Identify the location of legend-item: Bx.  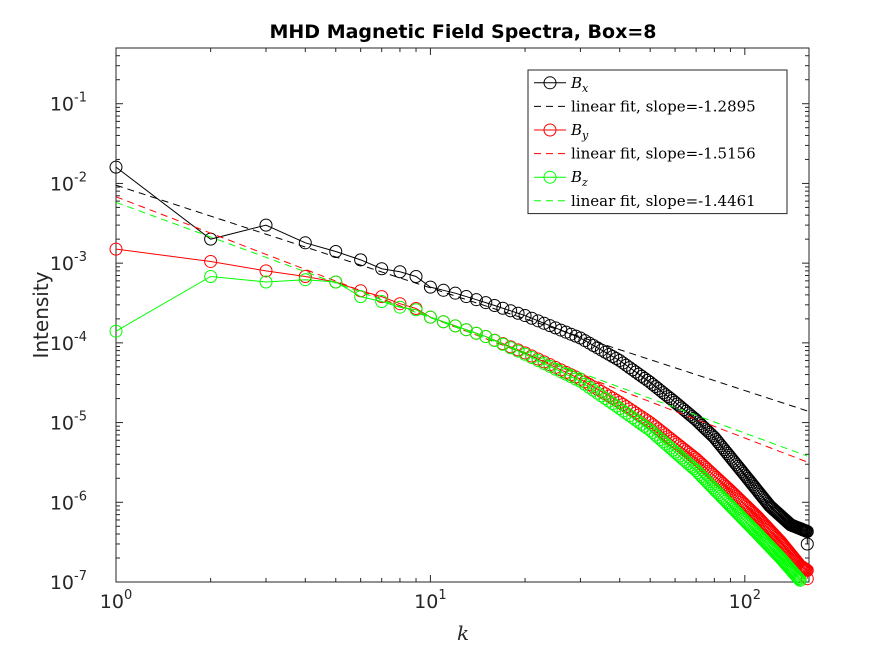
(561, 84).